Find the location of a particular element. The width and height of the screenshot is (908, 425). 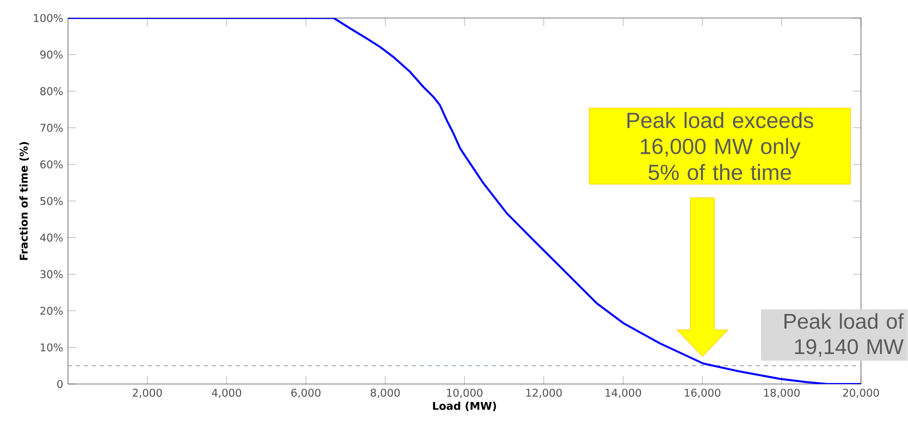

y-tick-label: 60% is located at coordinates (51, 164).